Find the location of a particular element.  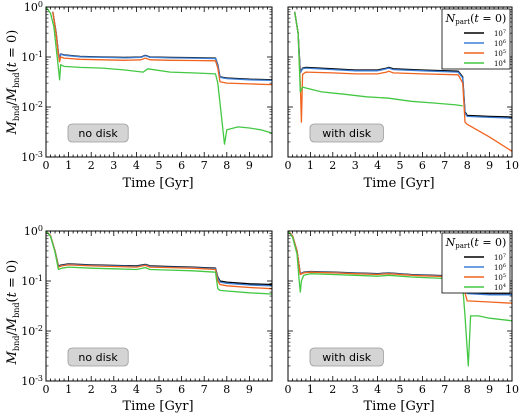

ylabel-bottom: Mbnd/Mbnd(t = 0) is located at coordinates (13, 313).